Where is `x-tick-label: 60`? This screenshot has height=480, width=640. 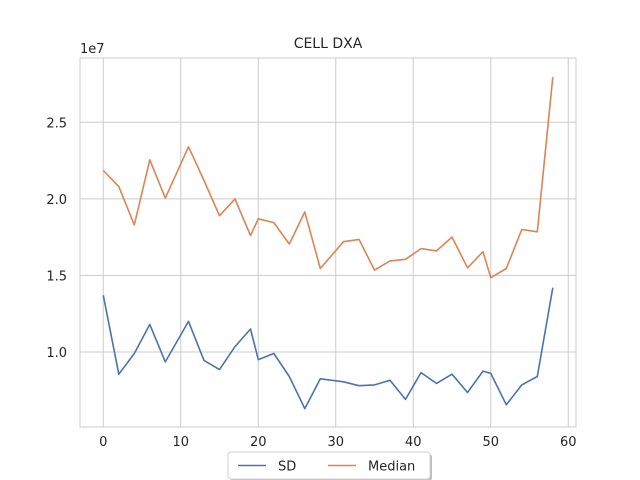 x-tick-label: 60 is located at coordinates (568, 442).